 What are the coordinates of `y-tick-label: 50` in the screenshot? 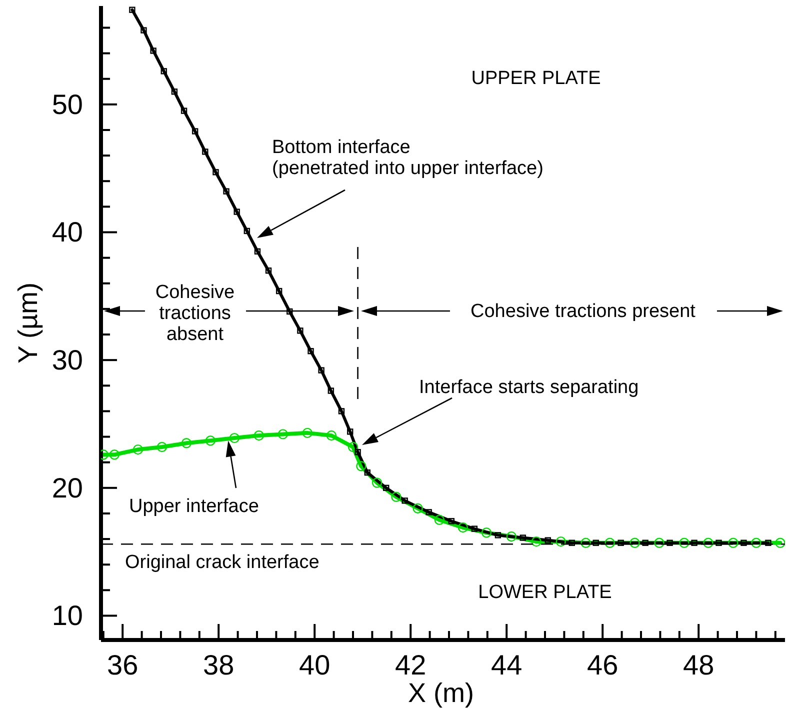 It's located at (67, 104).